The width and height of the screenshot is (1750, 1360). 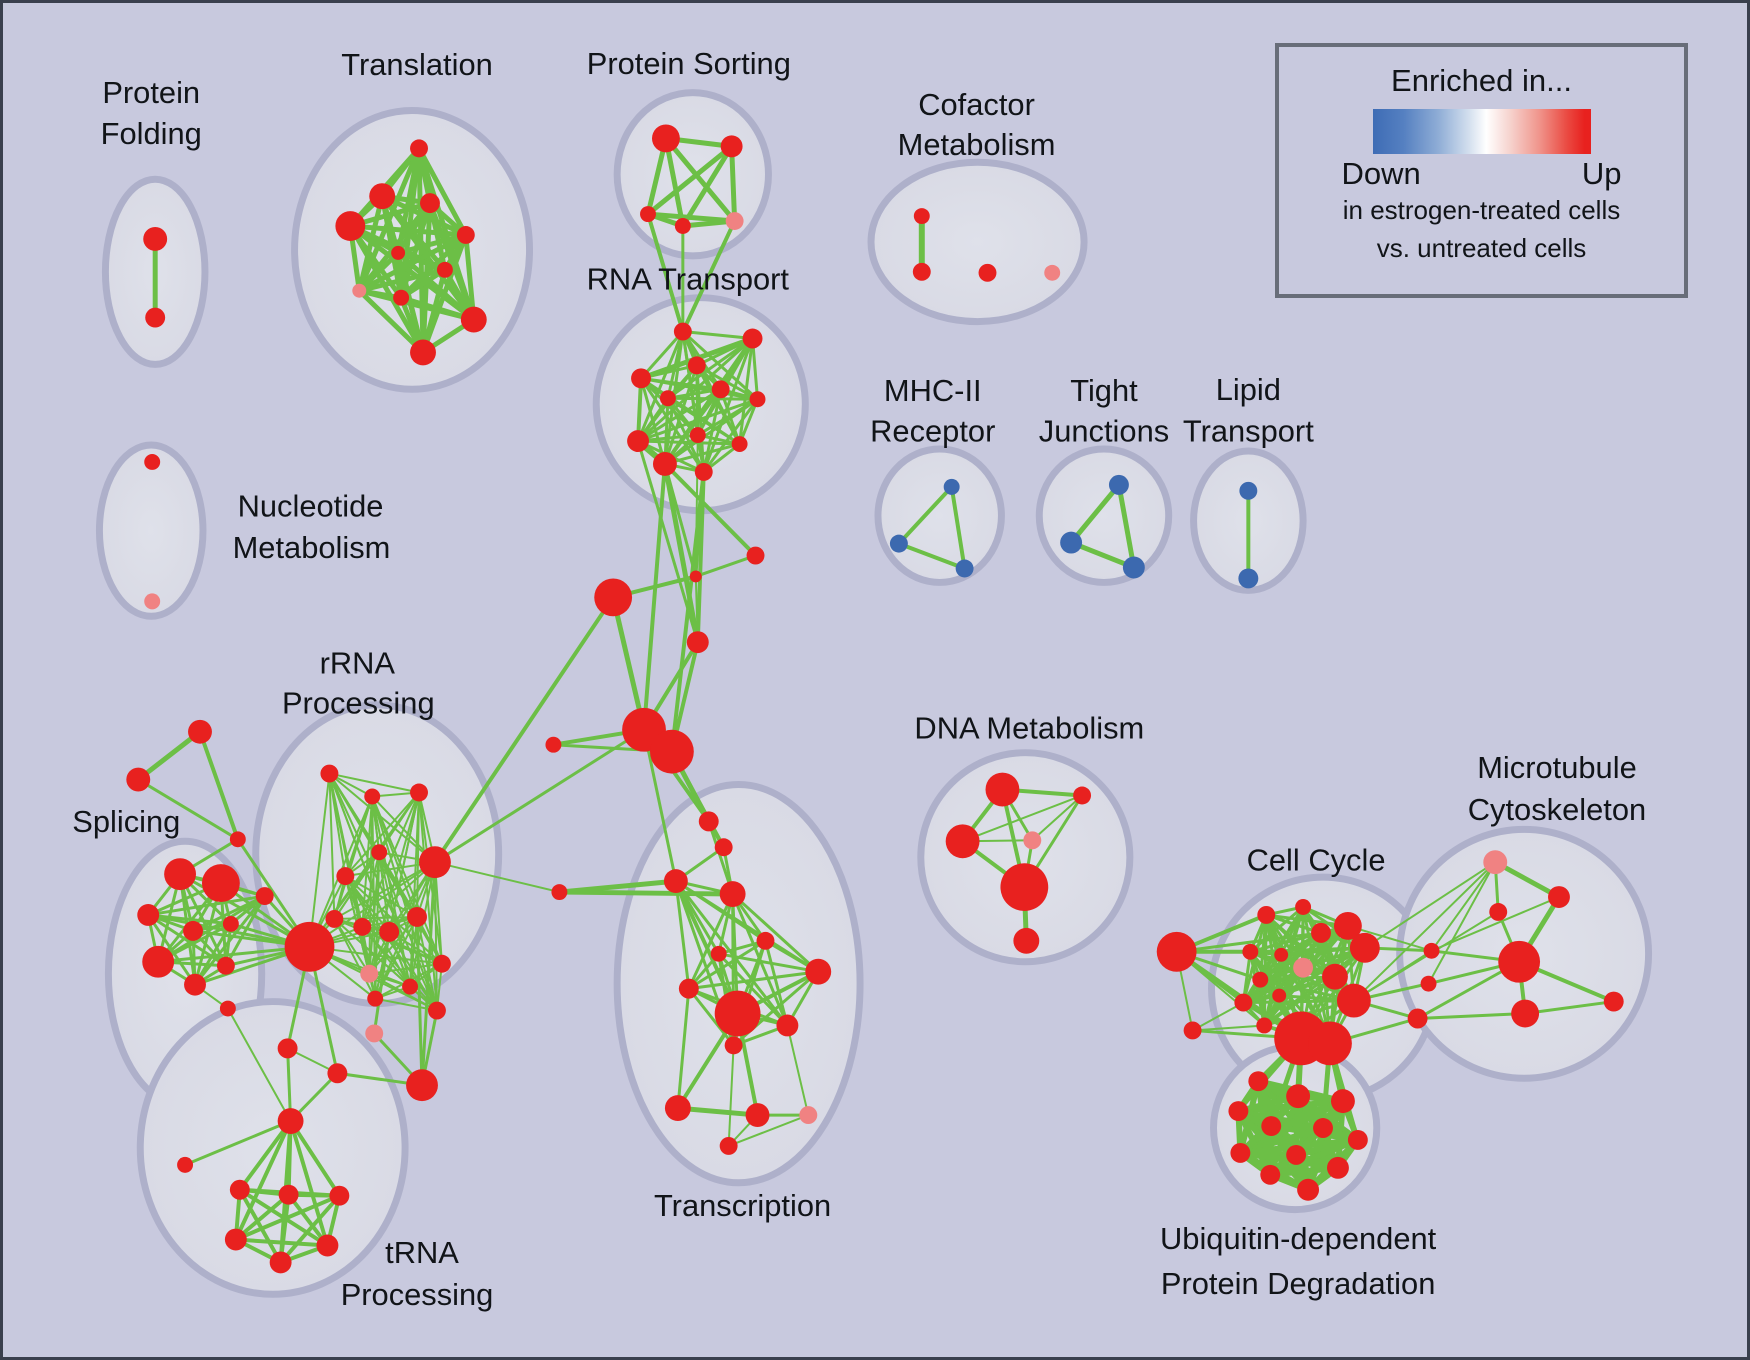 I want to click on cluster-label-protein-folding-line2: Folding, so click(x=151, y=133).